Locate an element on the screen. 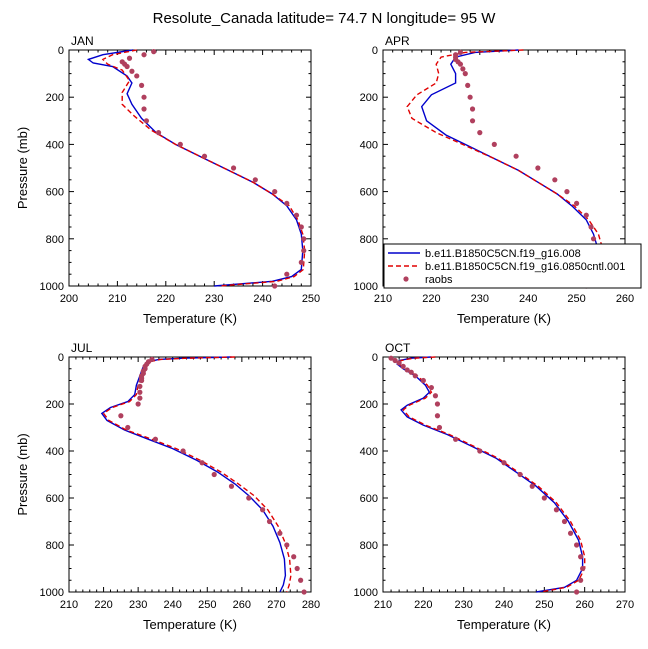  panel-label: JAN is located at coordinates (82, 41).